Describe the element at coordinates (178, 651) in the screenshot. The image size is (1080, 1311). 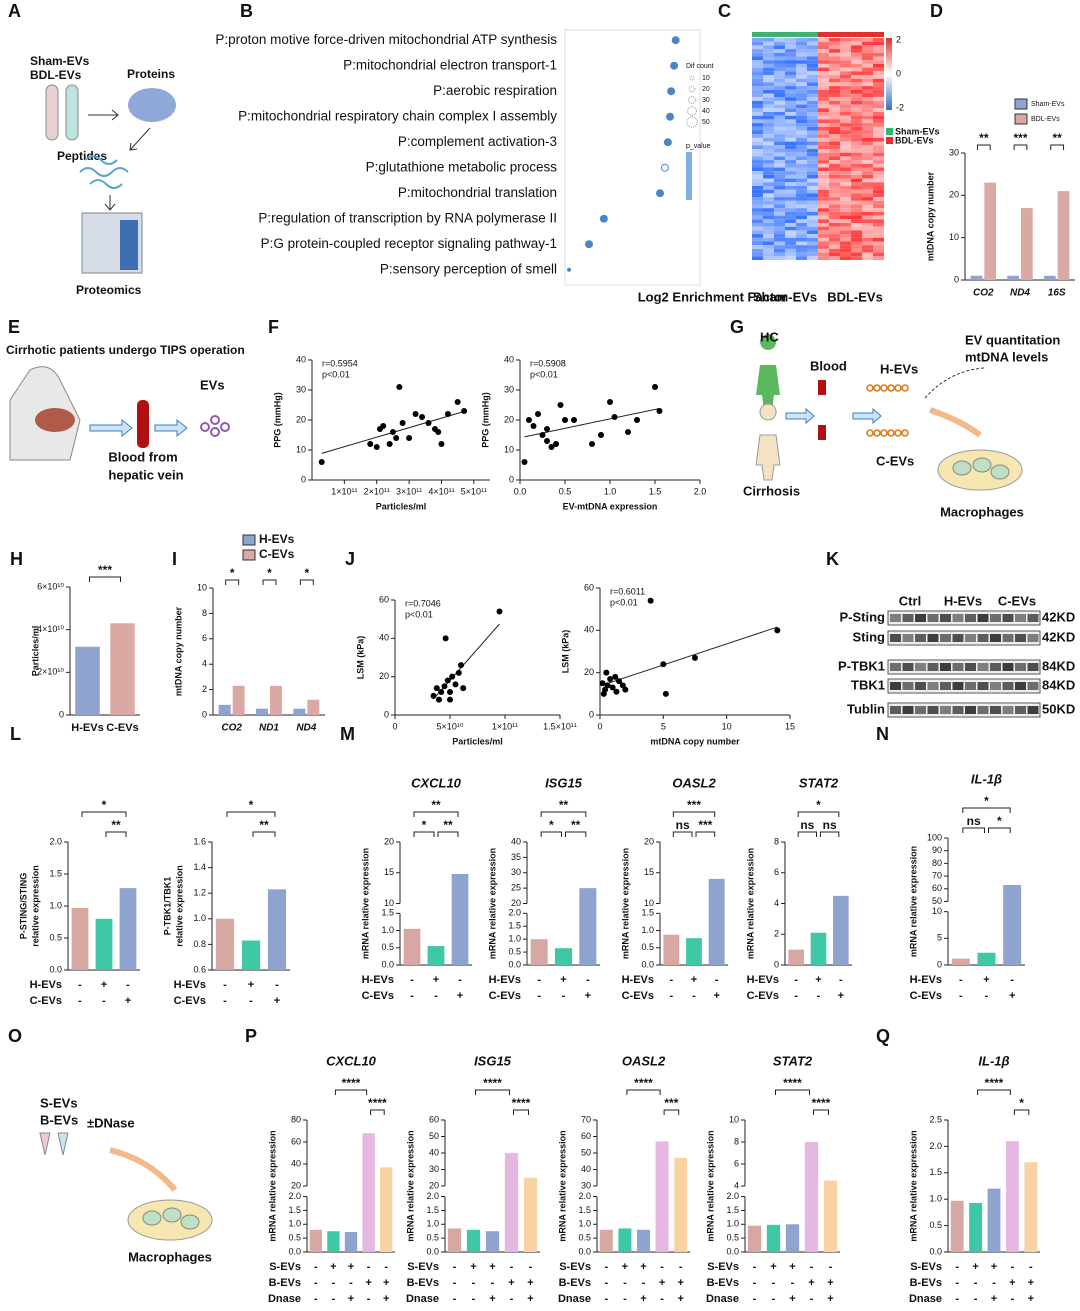
I see `y-axis-label: mtDNA copy number` at that location.